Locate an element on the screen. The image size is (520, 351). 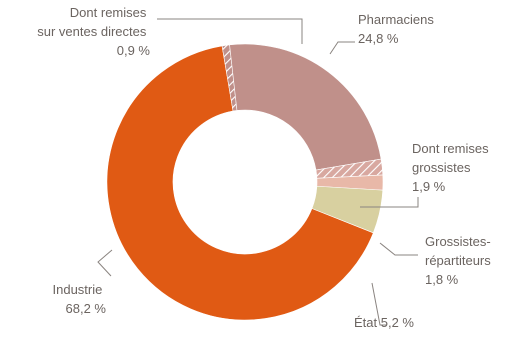
leader-remises-grossistes is located at coordinates (389, 202).